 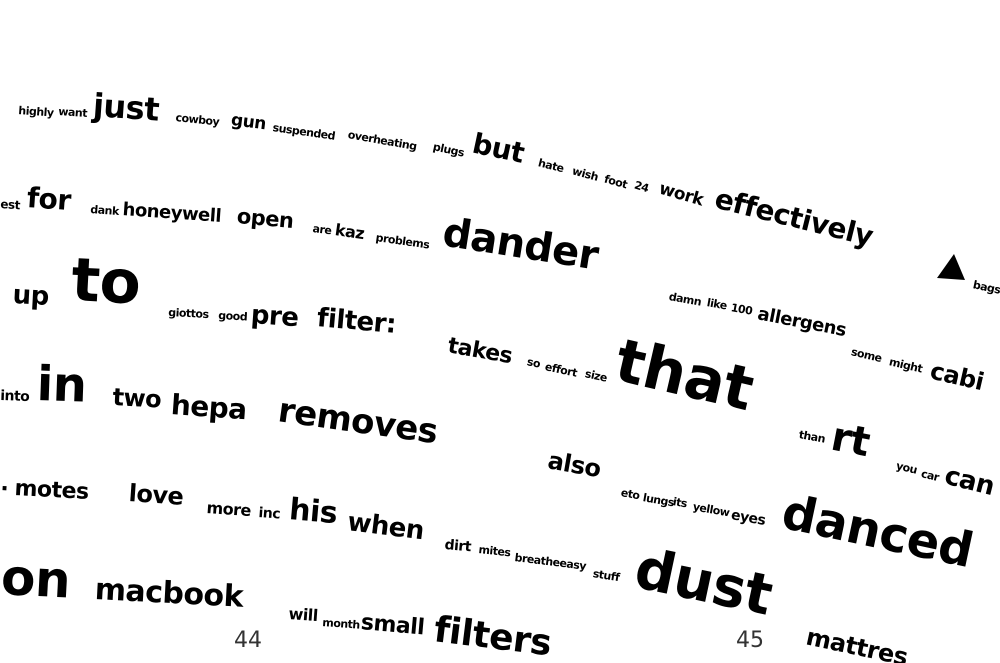 What do you see at coordinates (561, 370) in the screenshot?
I see `word-effort: effort` at bounding box center [561, 370].